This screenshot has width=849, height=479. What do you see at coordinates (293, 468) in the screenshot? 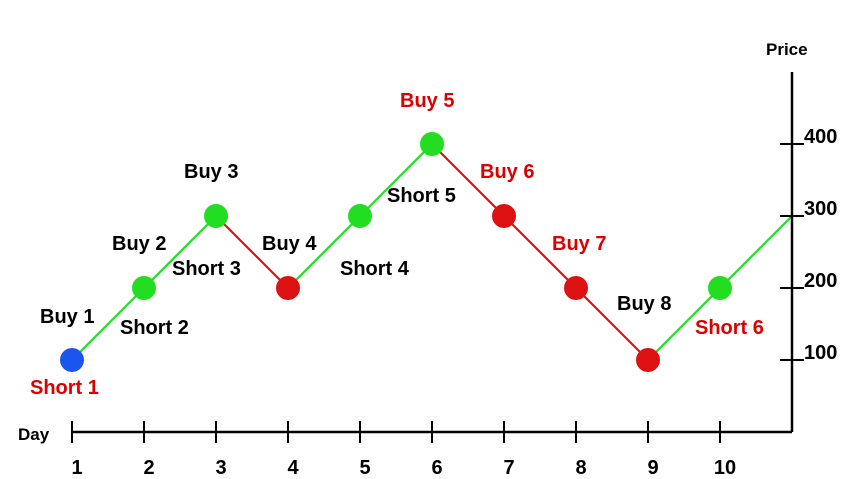
I see `x-tick-label: 4` at bounding box center [293, 468].